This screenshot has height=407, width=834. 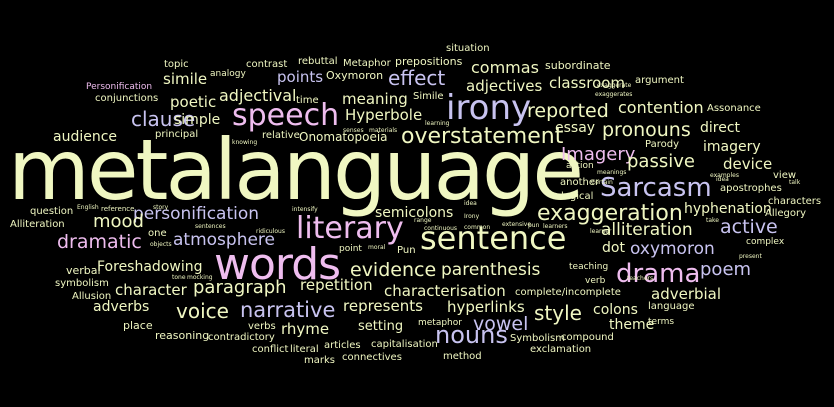 What do you see at coordinates (119, 87) in the screenshot?
I see `word-personification-cap: Personification` at bounding box center [119, 87].